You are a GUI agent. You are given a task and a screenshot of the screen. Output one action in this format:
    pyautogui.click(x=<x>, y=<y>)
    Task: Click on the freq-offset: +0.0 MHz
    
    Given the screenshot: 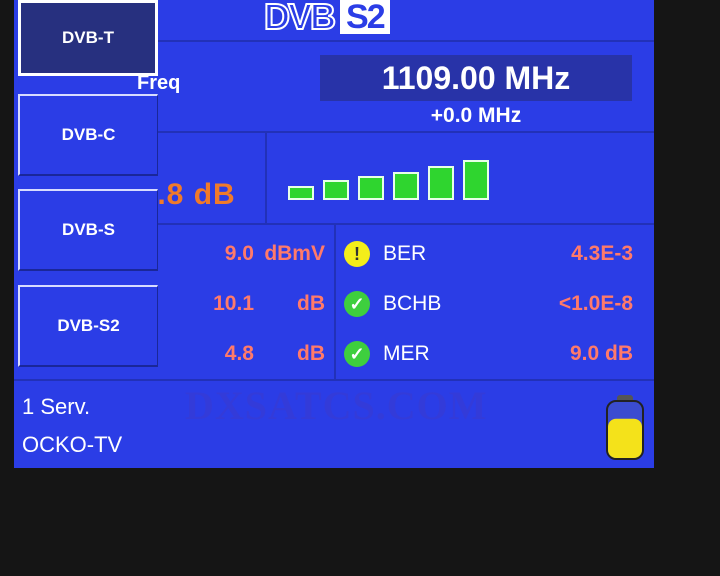 What is the action you would take?
    pyautogui.click(x=476, y=115)
    